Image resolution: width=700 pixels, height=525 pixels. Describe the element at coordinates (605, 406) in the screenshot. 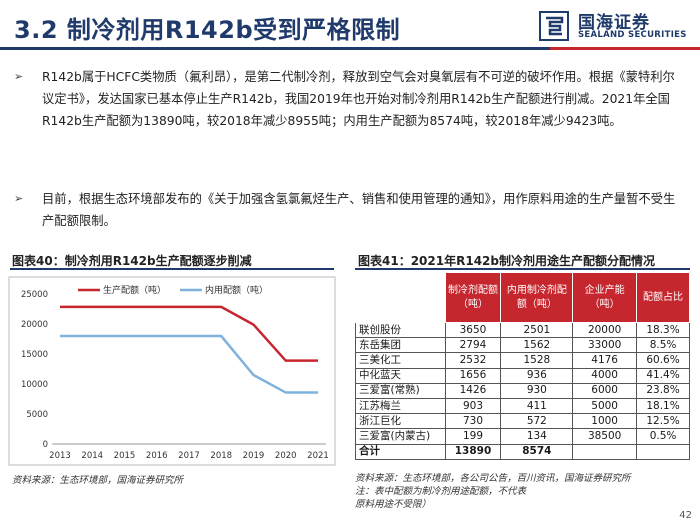

I see `table-cell: 5000` at that location.